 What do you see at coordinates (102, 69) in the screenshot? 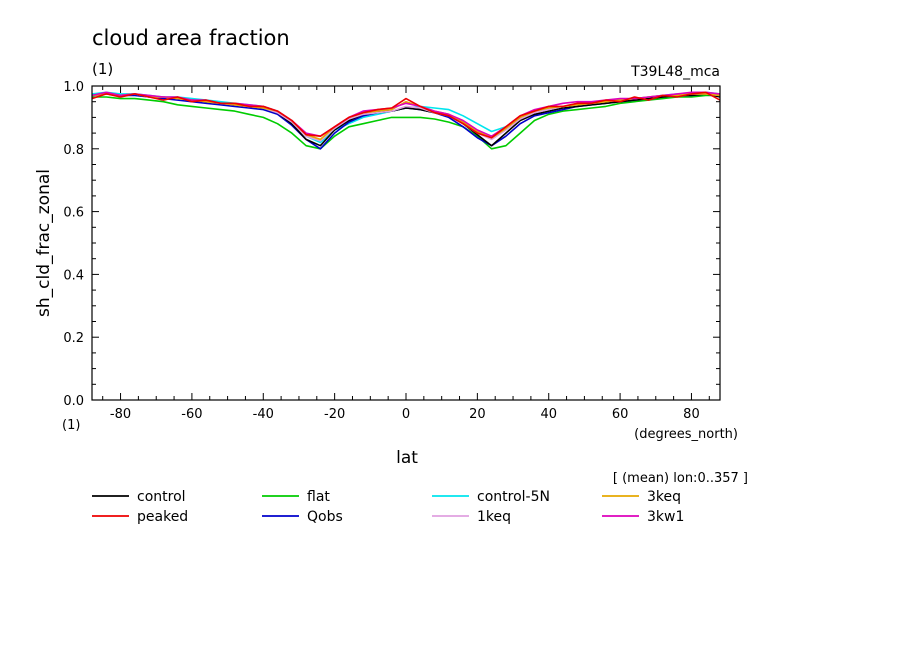
I see `chart-subtitle: (1)` at bounding box center [102, 69].